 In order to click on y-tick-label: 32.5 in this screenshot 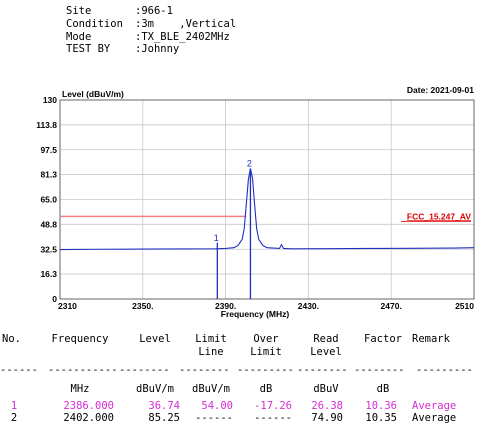, I will do `click(48, 249)`.